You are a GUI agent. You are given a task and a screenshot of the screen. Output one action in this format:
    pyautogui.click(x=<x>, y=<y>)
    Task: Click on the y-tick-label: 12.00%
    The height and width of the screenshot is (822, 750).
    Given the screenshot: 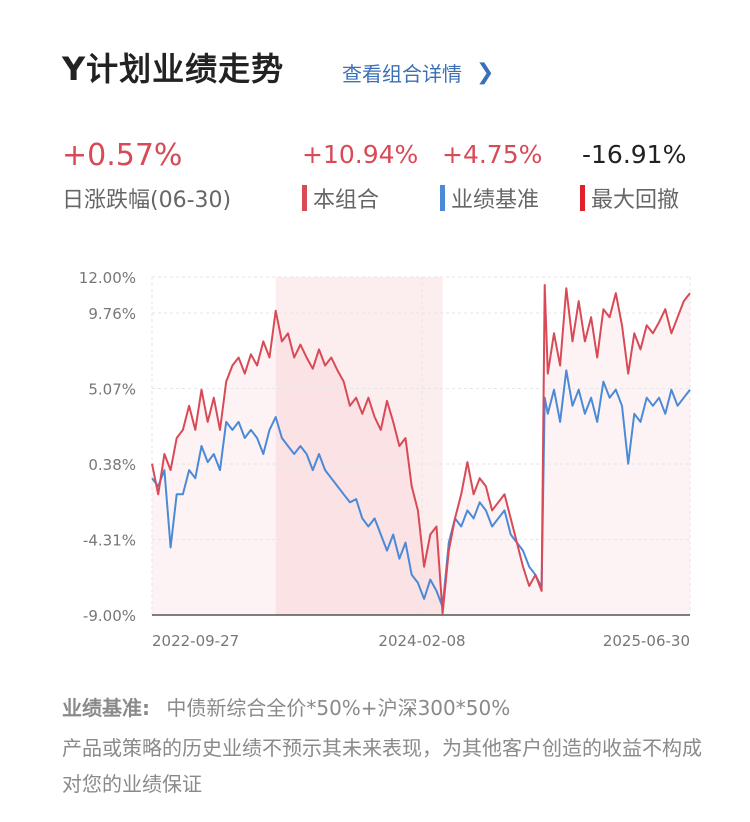 What is the action you would take?
    pyautogui.click(x=107, y=278)
    